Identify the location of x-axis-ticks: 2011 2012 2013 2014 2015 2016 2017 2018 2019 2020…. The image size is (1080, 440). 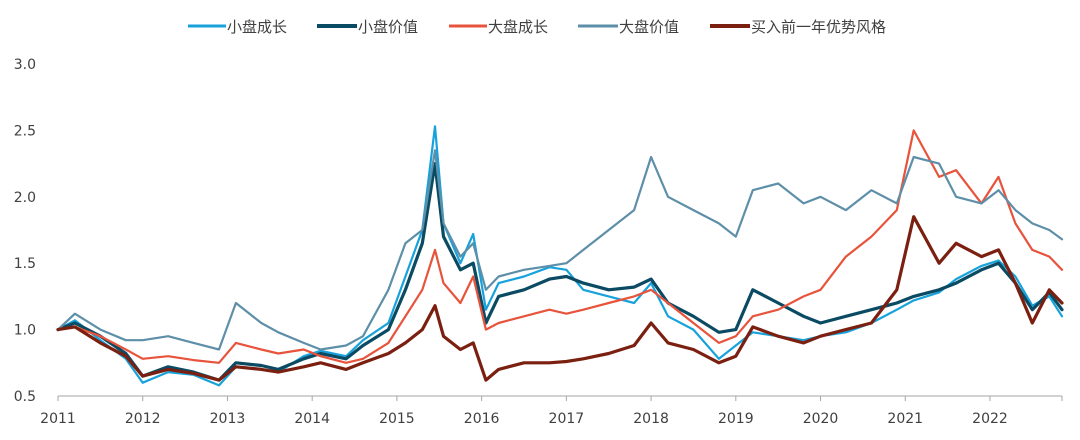
(551, 411).